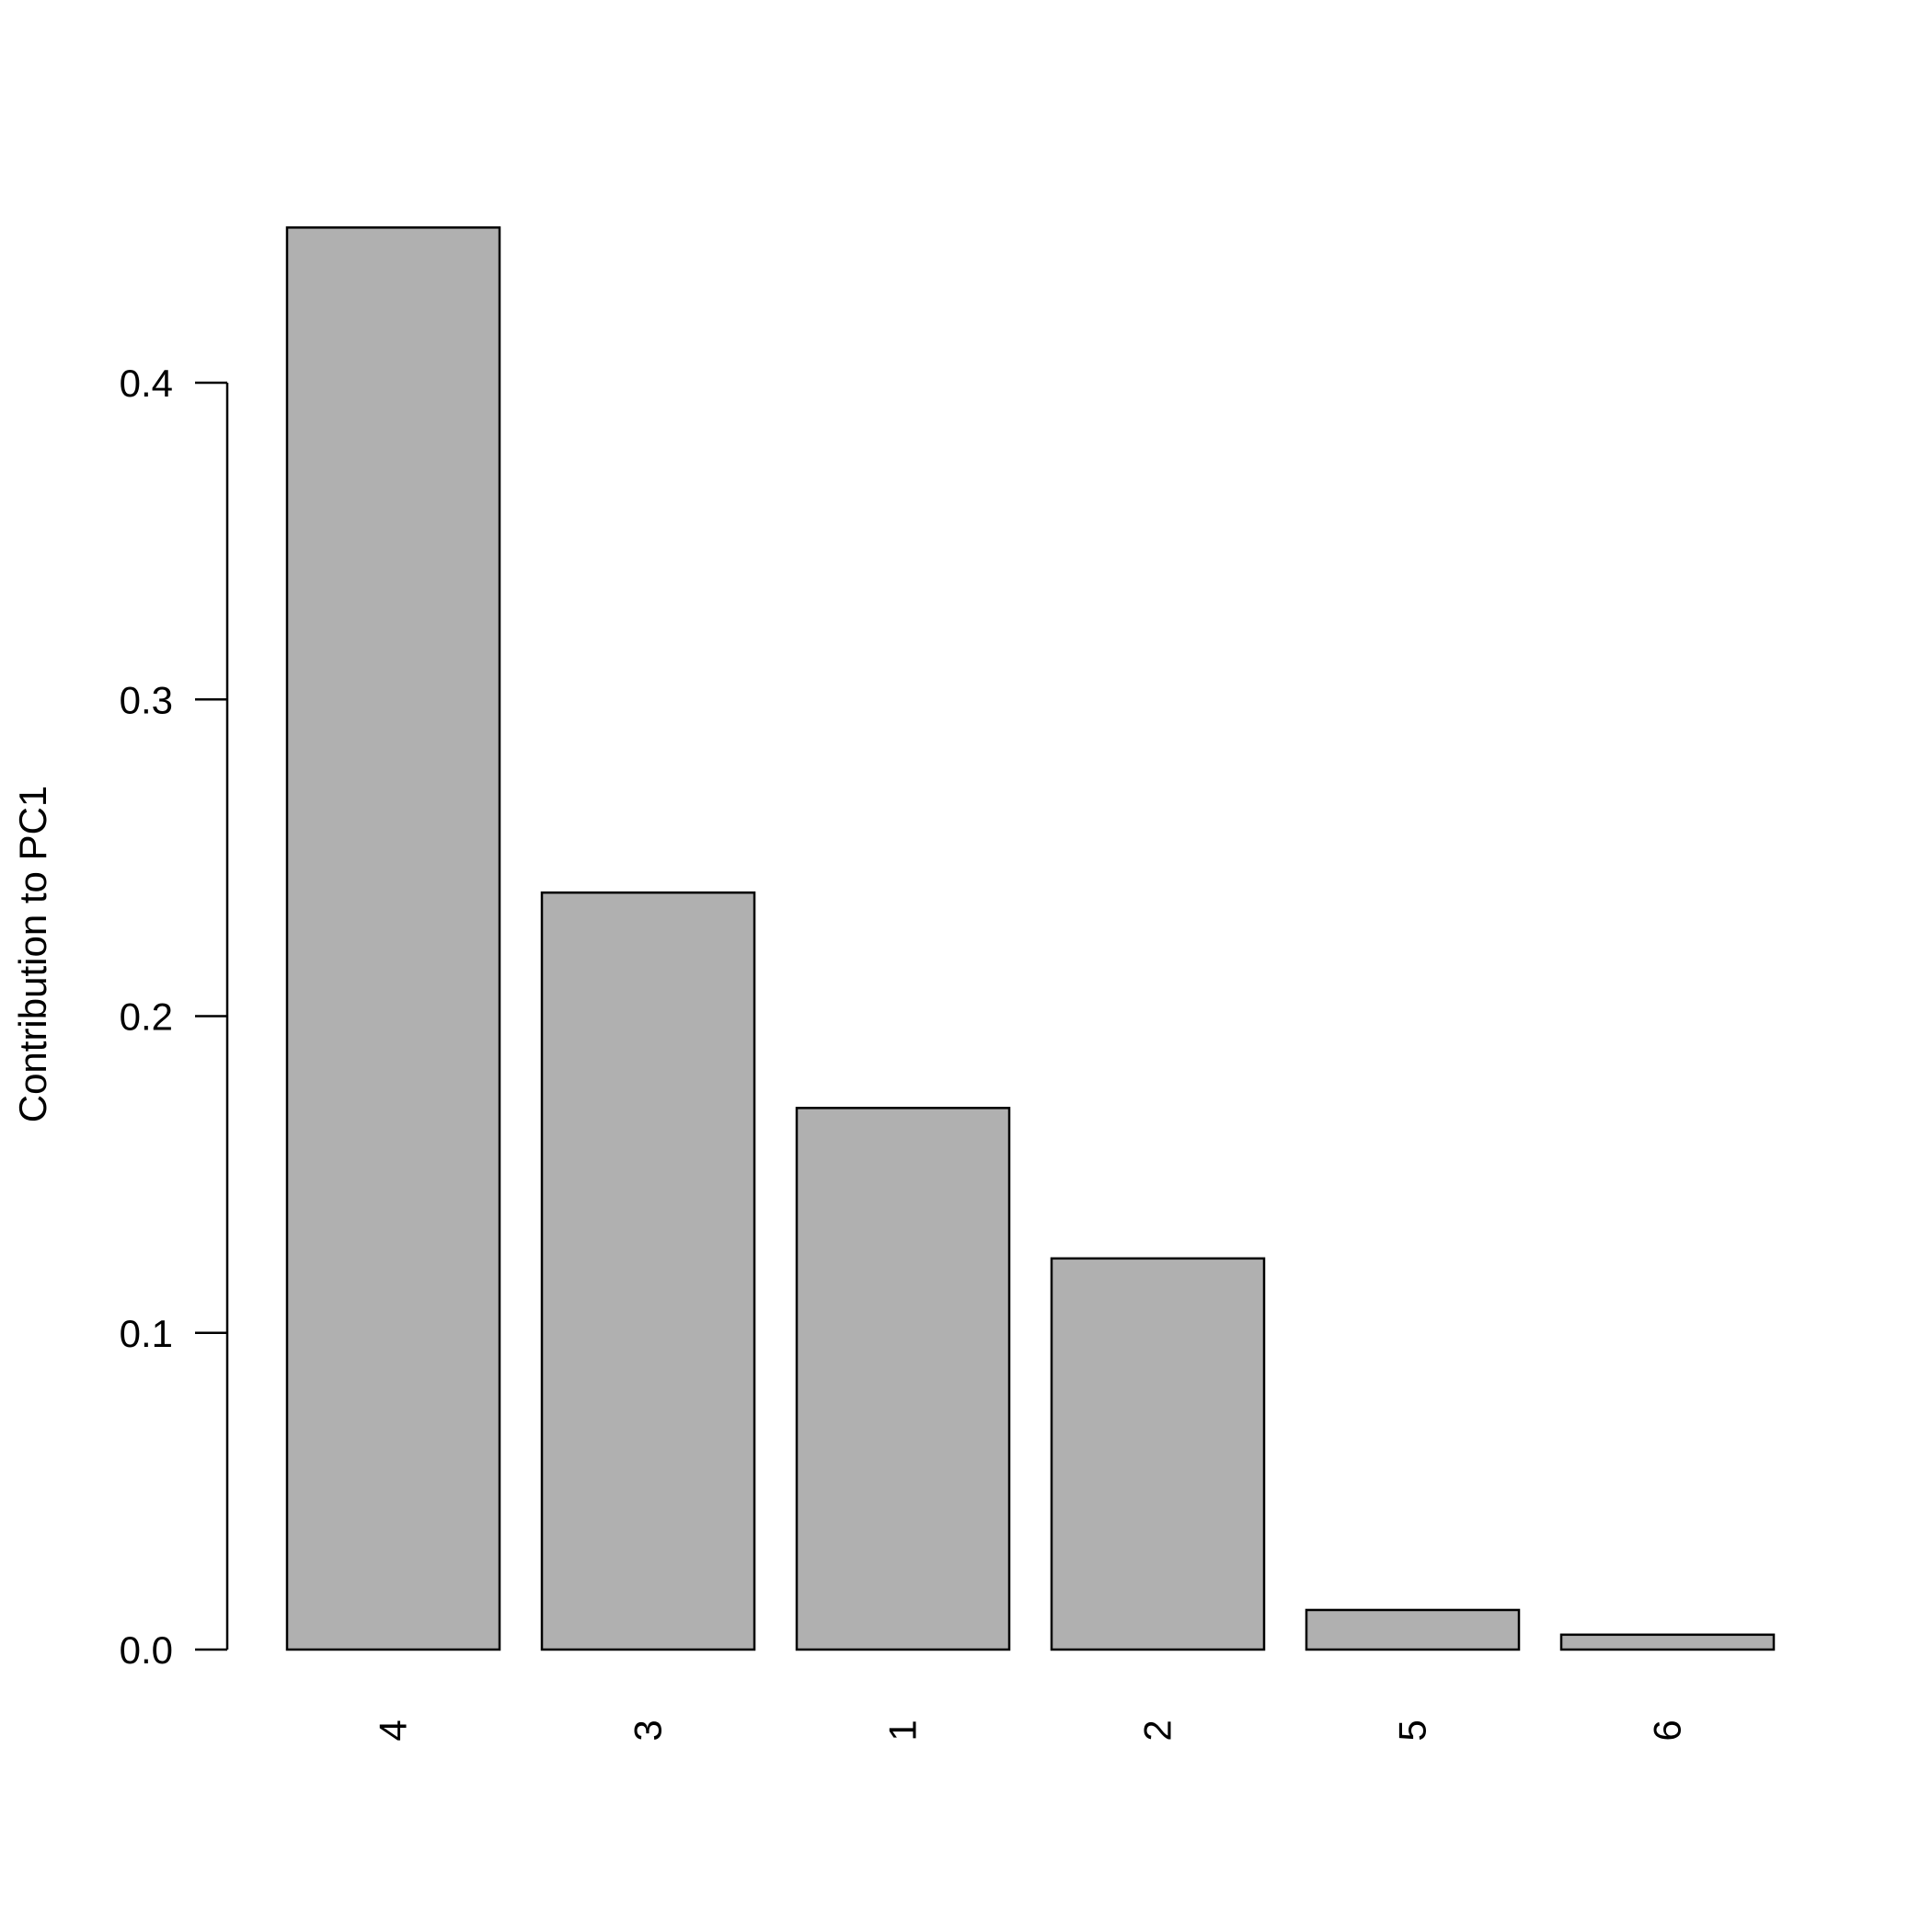 Image resolution: width=1932 pixels, height=1932 pixels. I want to click on x-tick-label: 6, so click(1667, 1730).